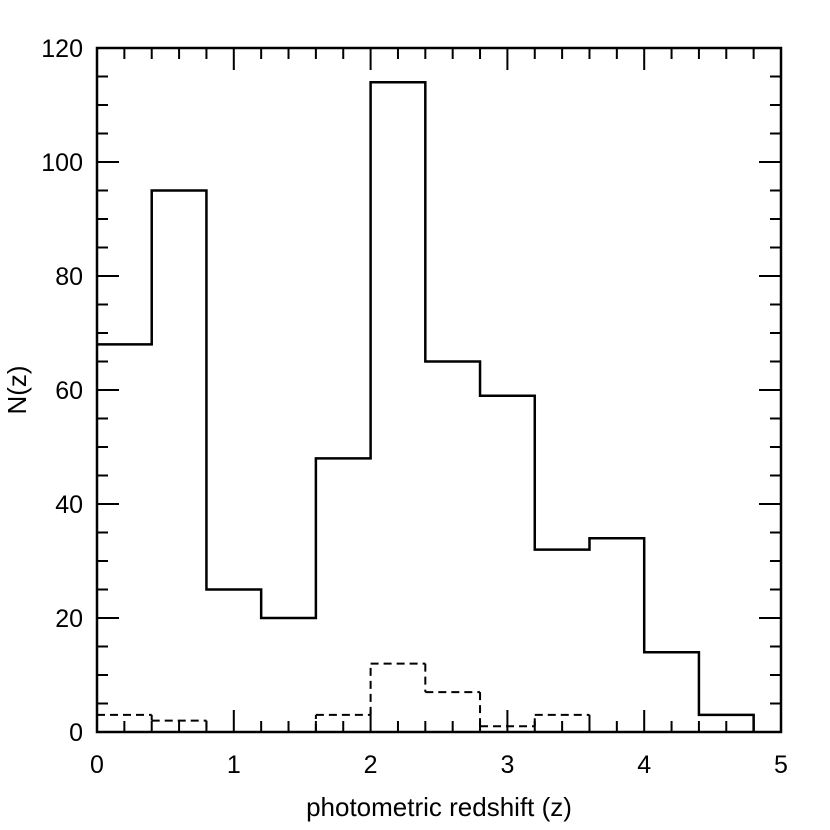  What do you see at coordinates (69, 277) in the screenshot?
I see `y-tick-label: 80` at bounding box center [69, 277].